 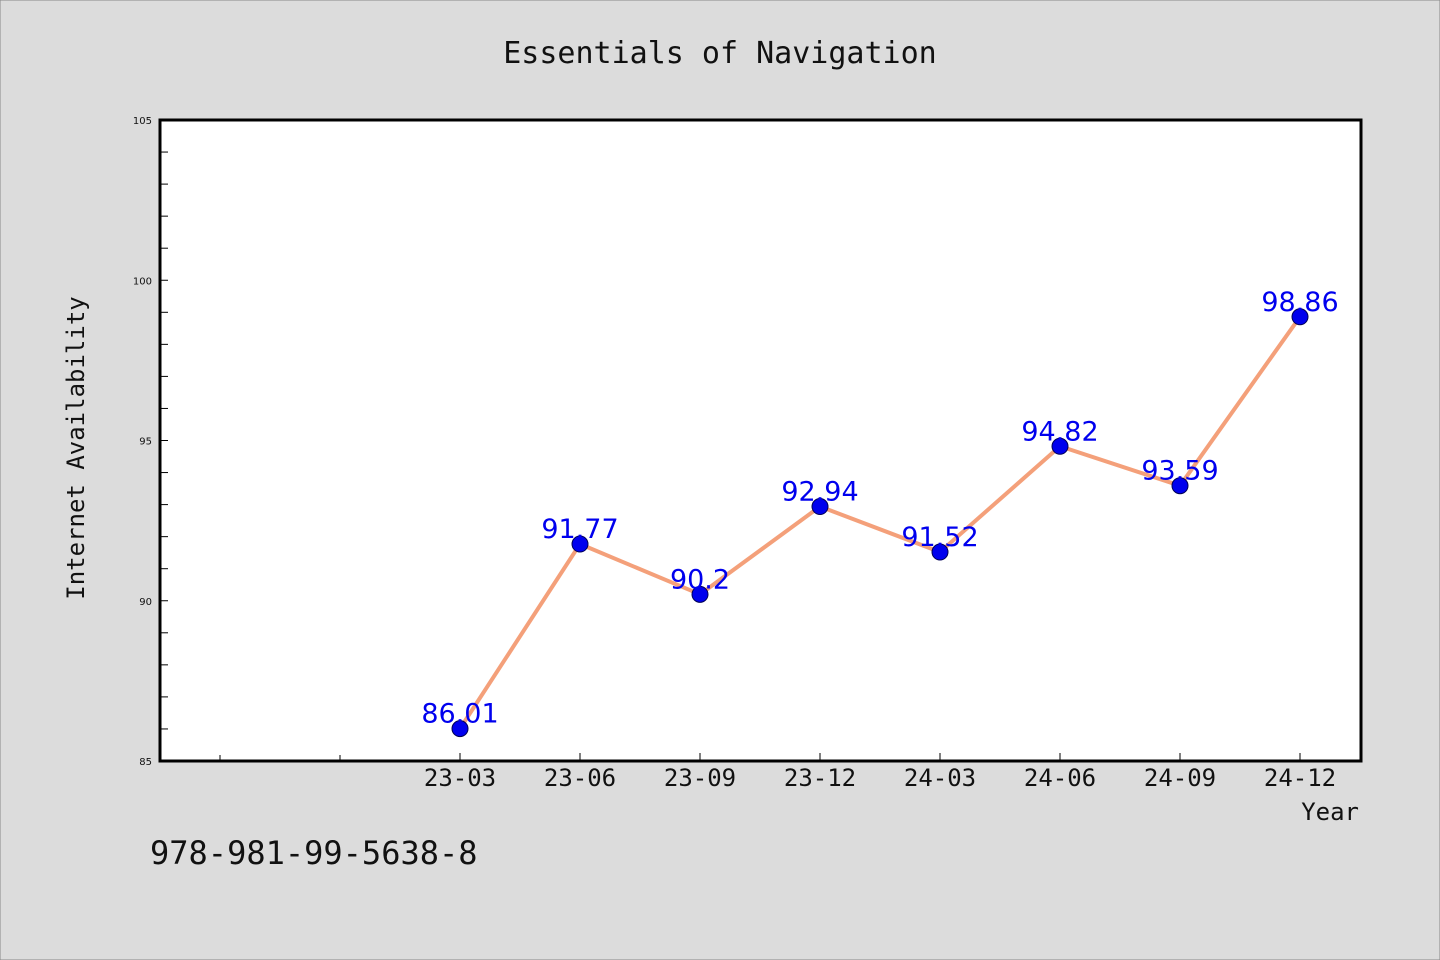 I want to click on data-label-4: 91.52, so click(x=939, y=537).